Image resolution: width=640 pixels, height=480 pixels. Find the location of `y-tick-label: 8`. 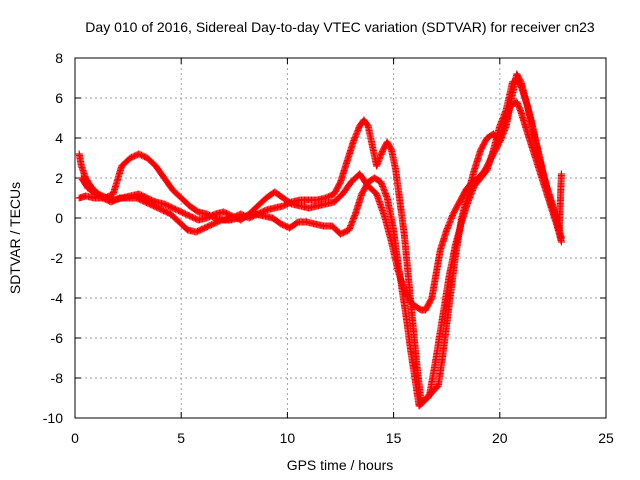

y-tick-label: 8 is located at coordinates (59, 58).